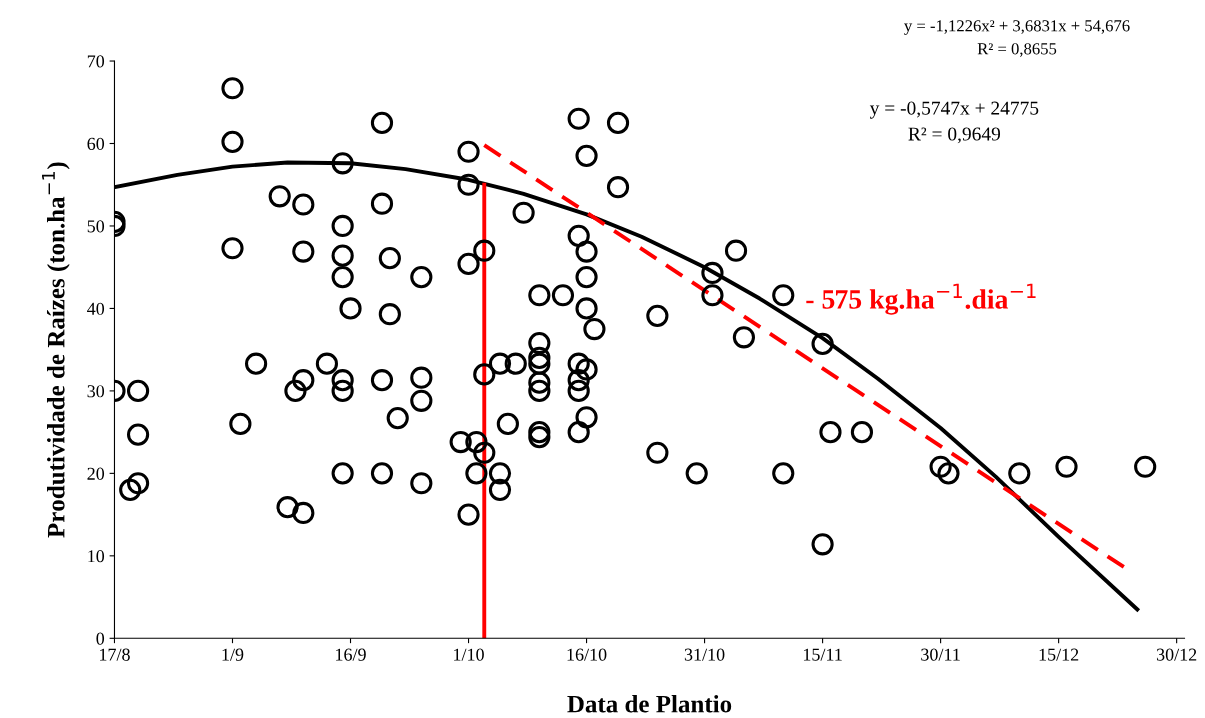  I want to click on y-tick-label: 40, so click(96, 308).